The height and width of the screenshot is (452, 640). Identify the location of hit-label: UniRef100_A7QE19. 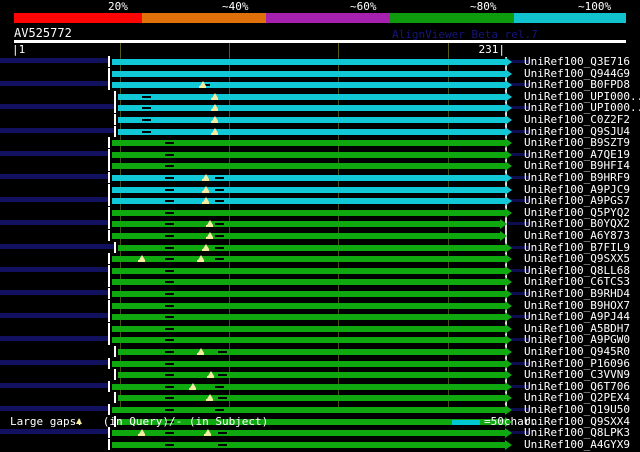
(577, 154).